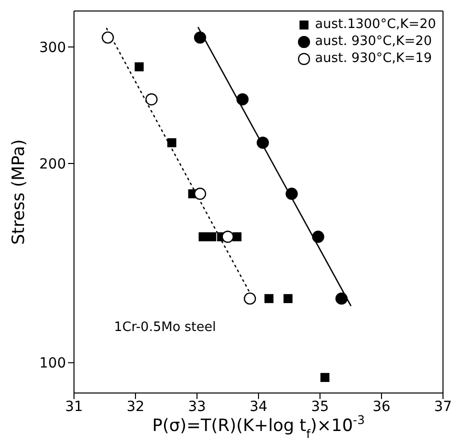 This screenshot has height=444, width=458. I want to click on x-tick-label: 33, so click(197, 406).